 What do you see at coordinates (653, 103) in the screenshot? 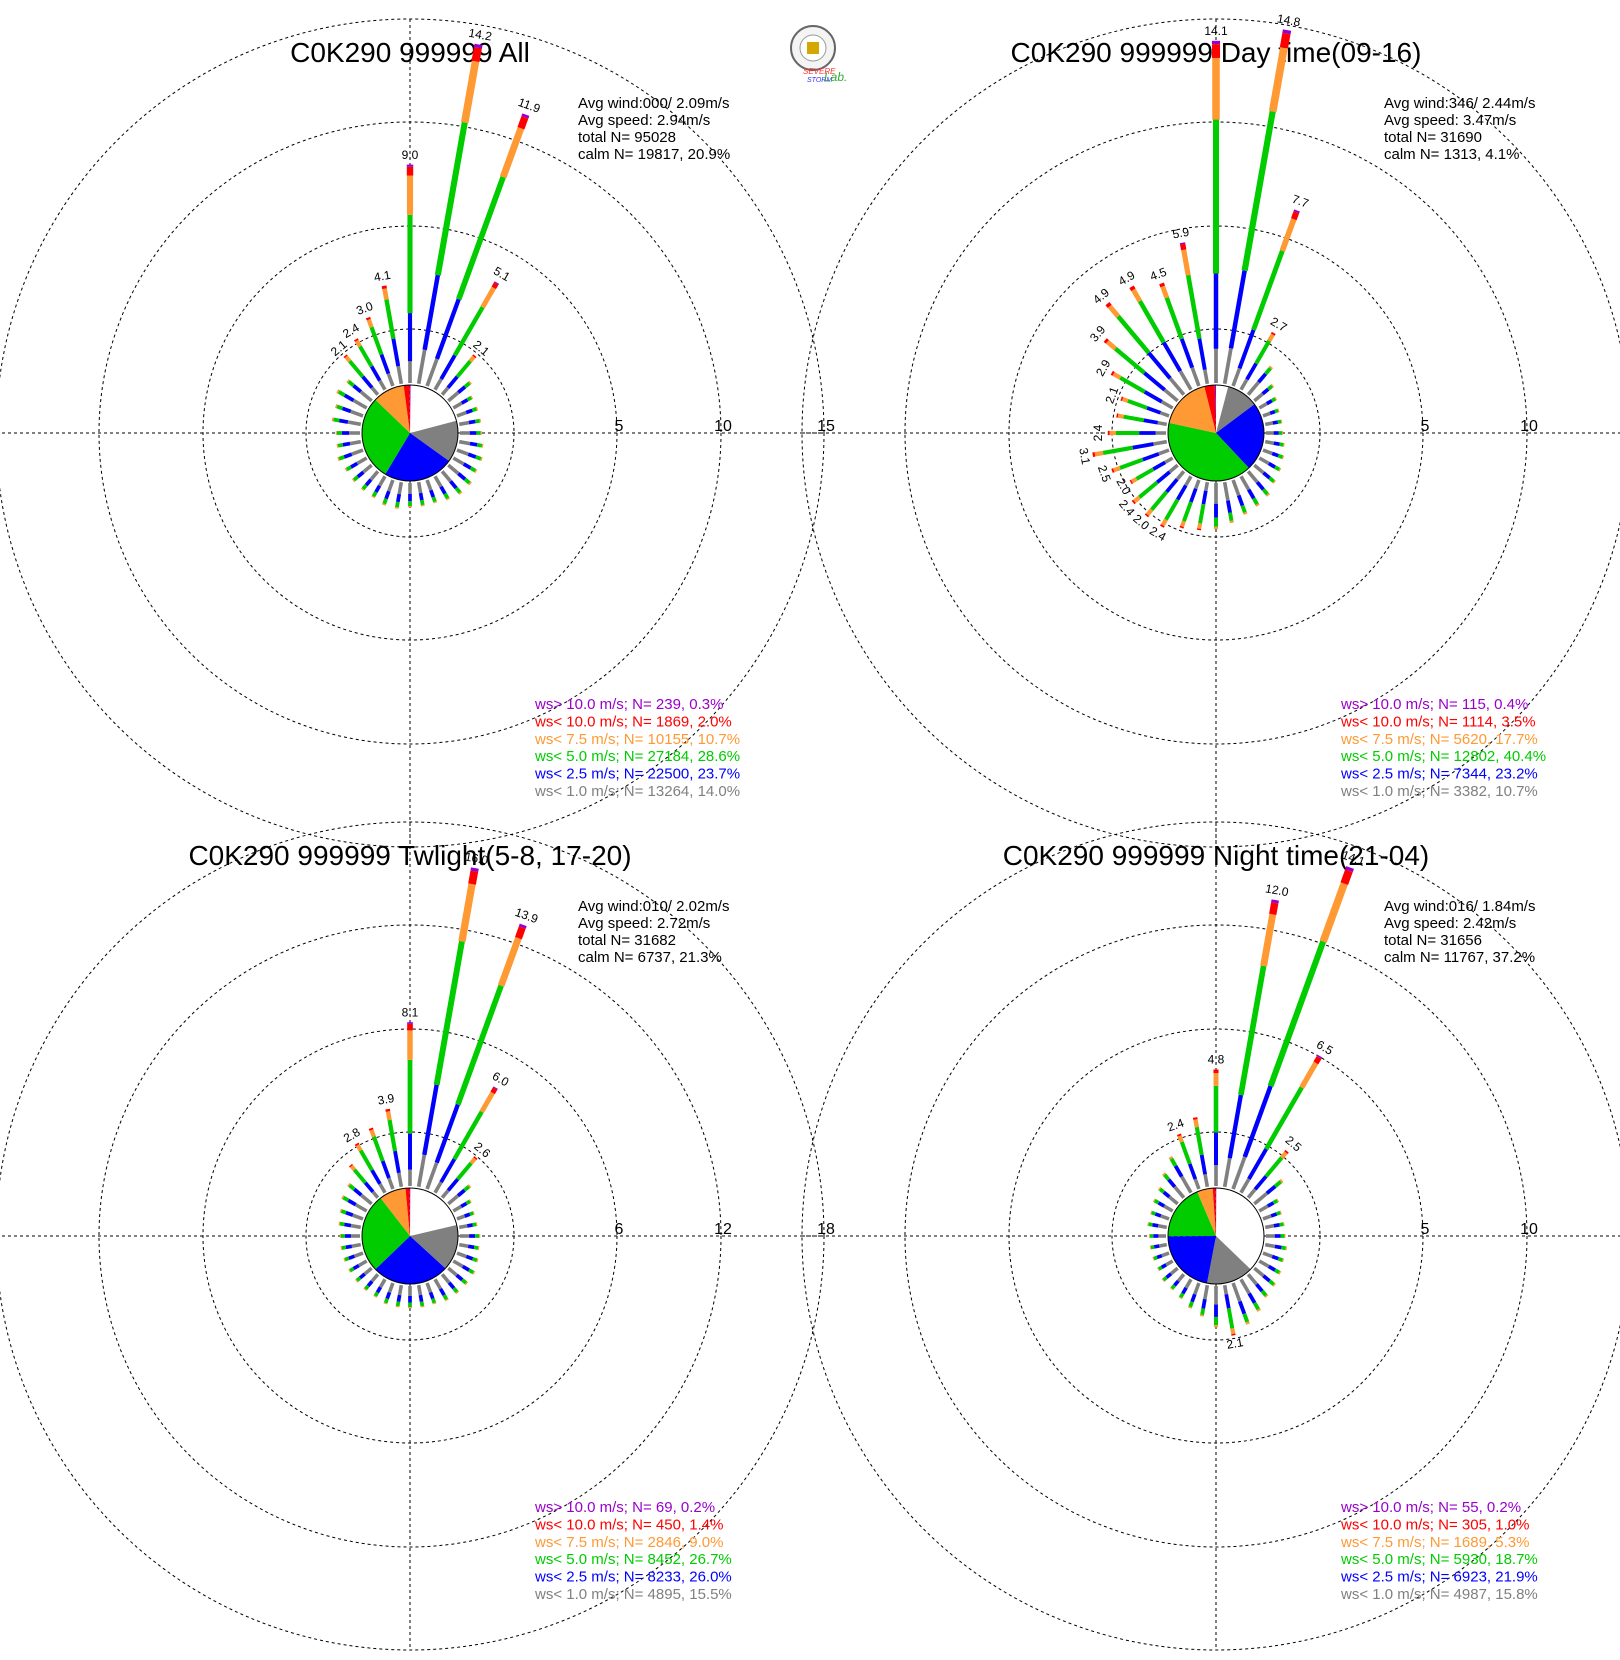
I see `stats-line-1: Avg wind:000/ 2.09m/s` at bounding box center [653, 103].